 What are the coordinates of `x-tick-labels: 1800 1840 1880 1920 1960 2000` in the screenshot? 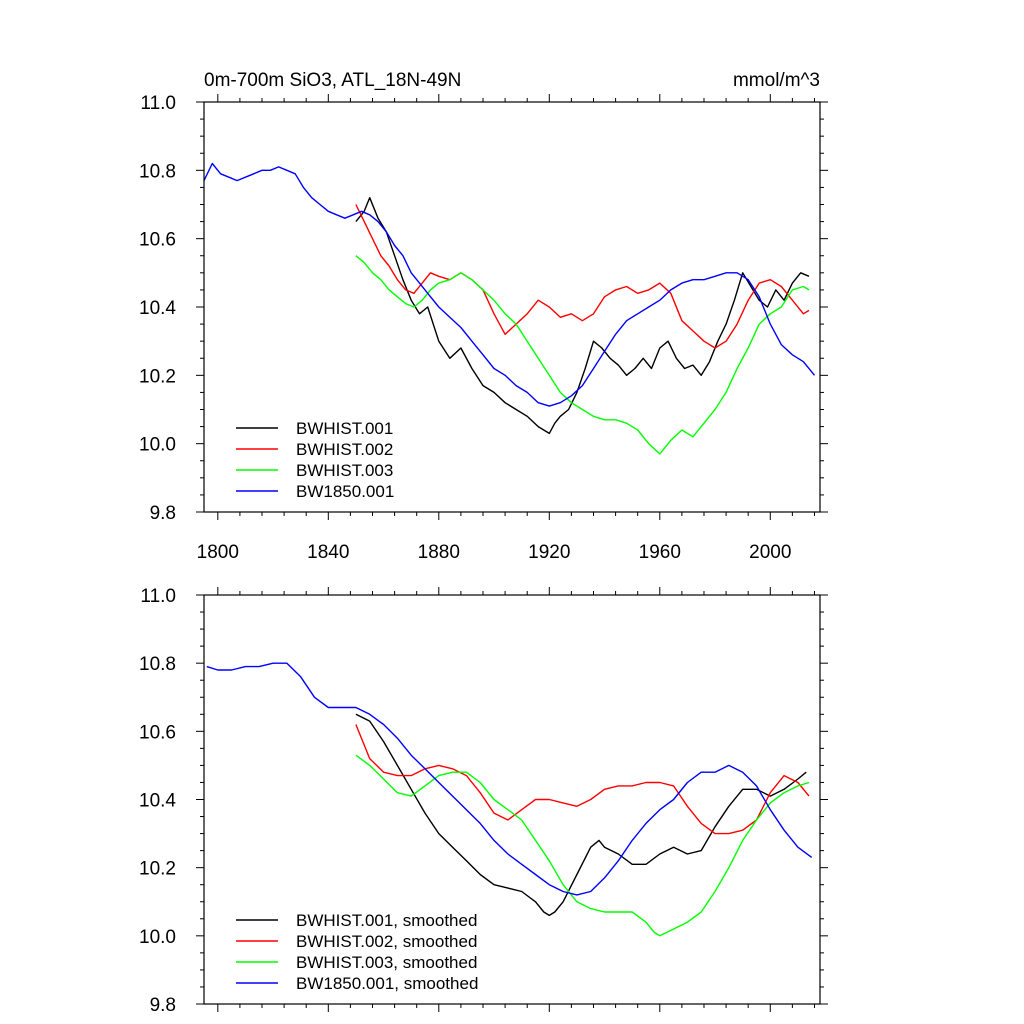 It's located at (494, 552).